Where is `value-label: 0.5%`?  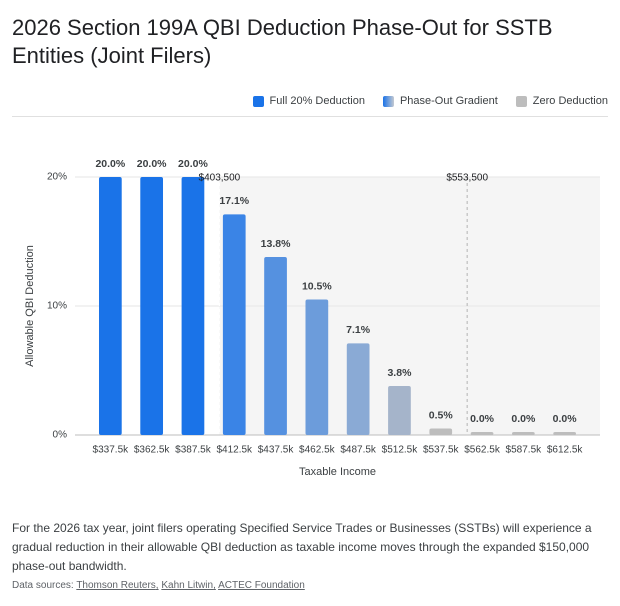
value-label: 0.5% is located at coordinates (441, 415).